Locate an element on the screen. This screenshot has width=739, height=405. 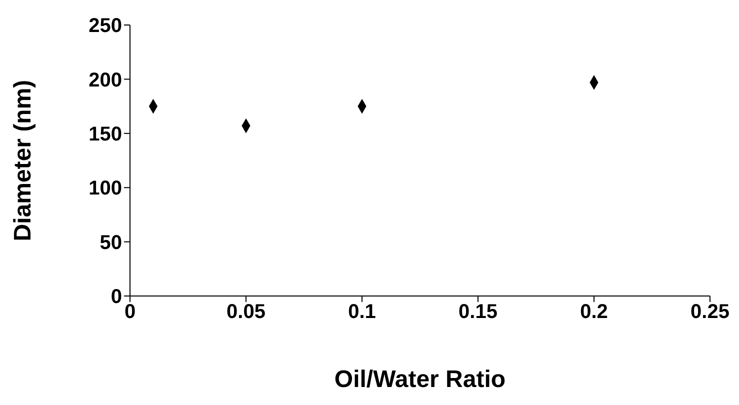
y-tick-label: 200 is located at coordinates (105, 80).